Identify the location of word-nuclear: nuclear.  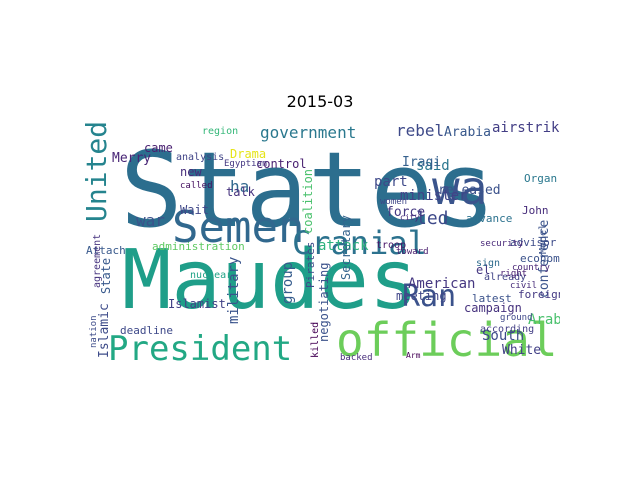
(211, 275).